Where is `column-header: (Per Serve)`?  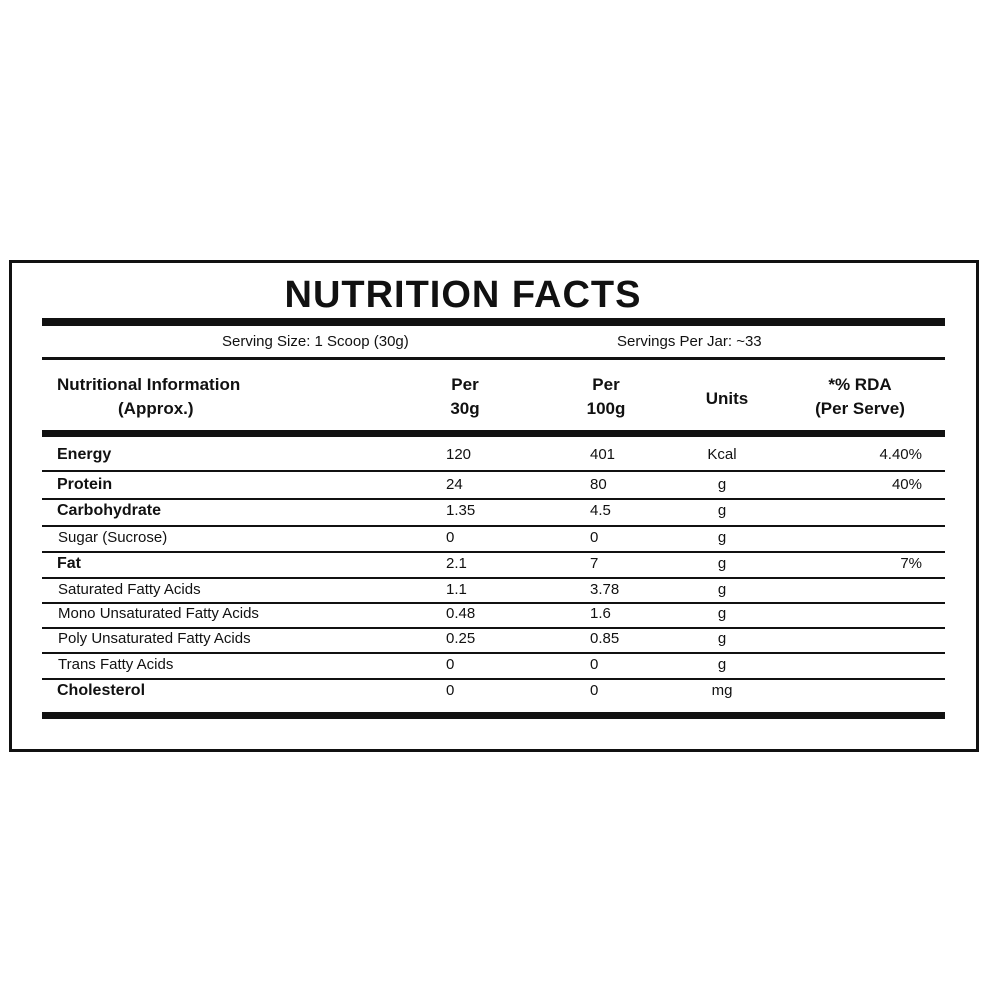
column-header: (Per Serve) is located at coordinates (860, 408).